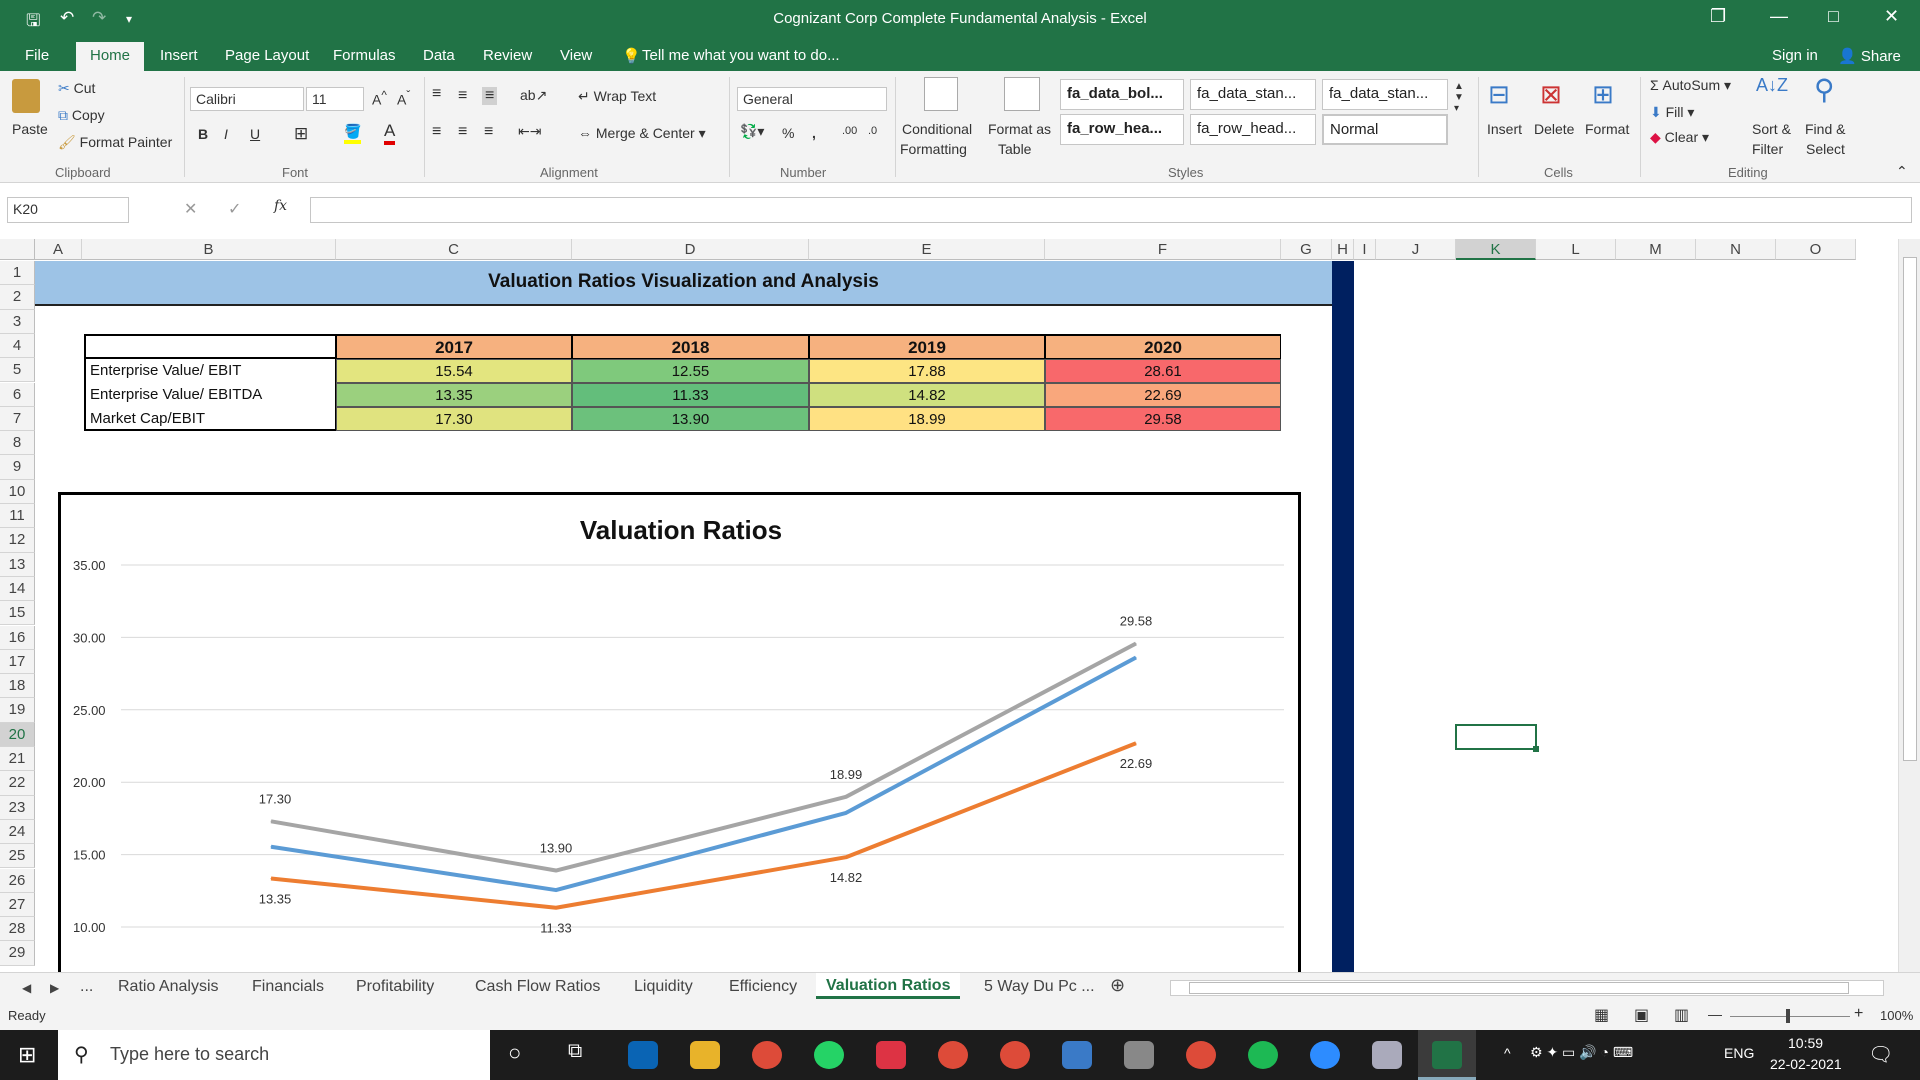 Image resolution: width=1920 pixels, height=1080 pixels. I want to click on zoom-slider-thumb, so click(1788, 1016).